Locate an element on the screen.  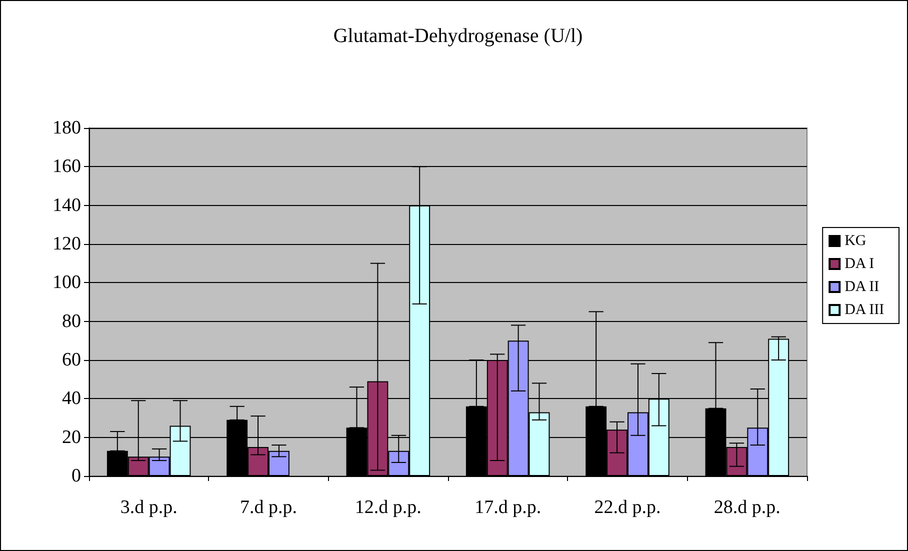
chart-title: Glutamat-Dehydrogenase (U/l) is located at coordinates (458, 36).